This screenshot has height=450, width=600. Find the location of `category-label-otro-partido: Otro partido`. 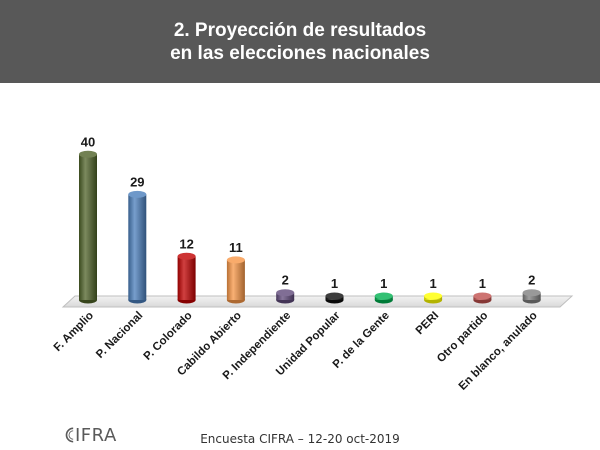

category-label-otro-partido: Otro partido is located at coordinates (462, 337).